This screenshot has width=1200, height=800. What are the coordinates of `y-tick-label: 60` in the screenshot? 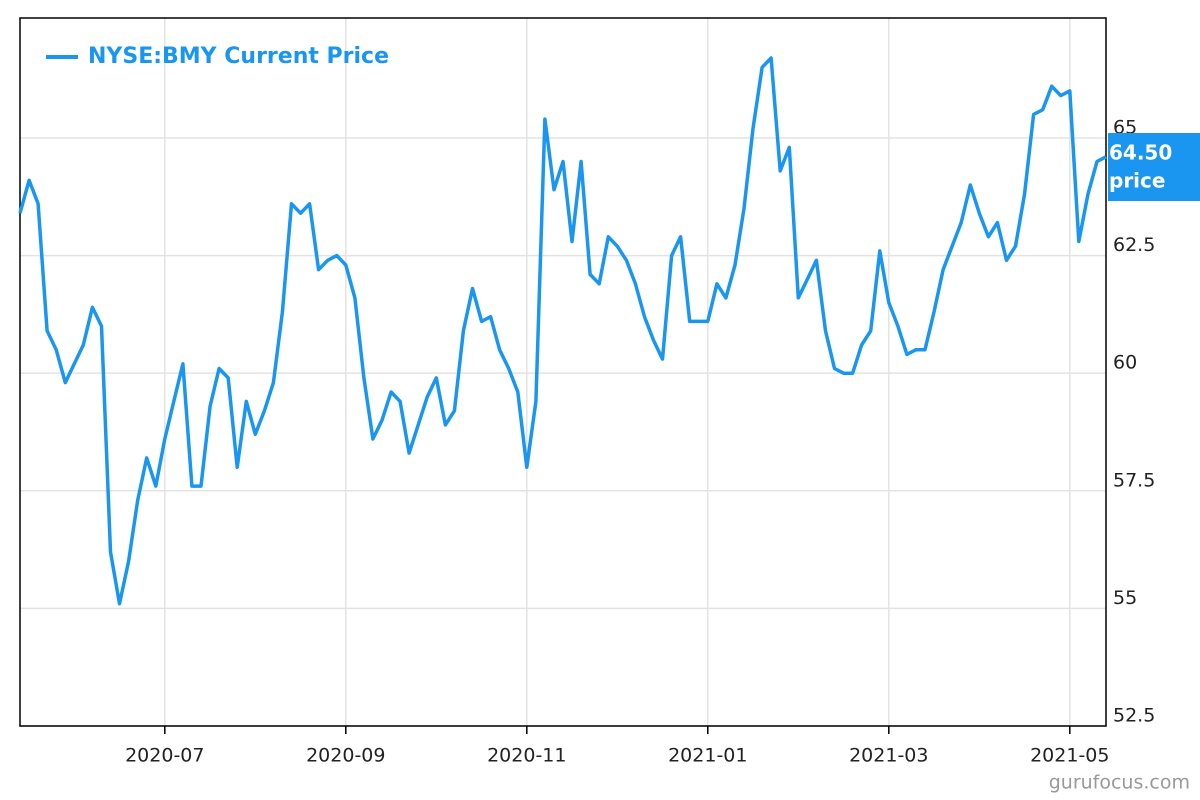 It's located at (1125, 363).